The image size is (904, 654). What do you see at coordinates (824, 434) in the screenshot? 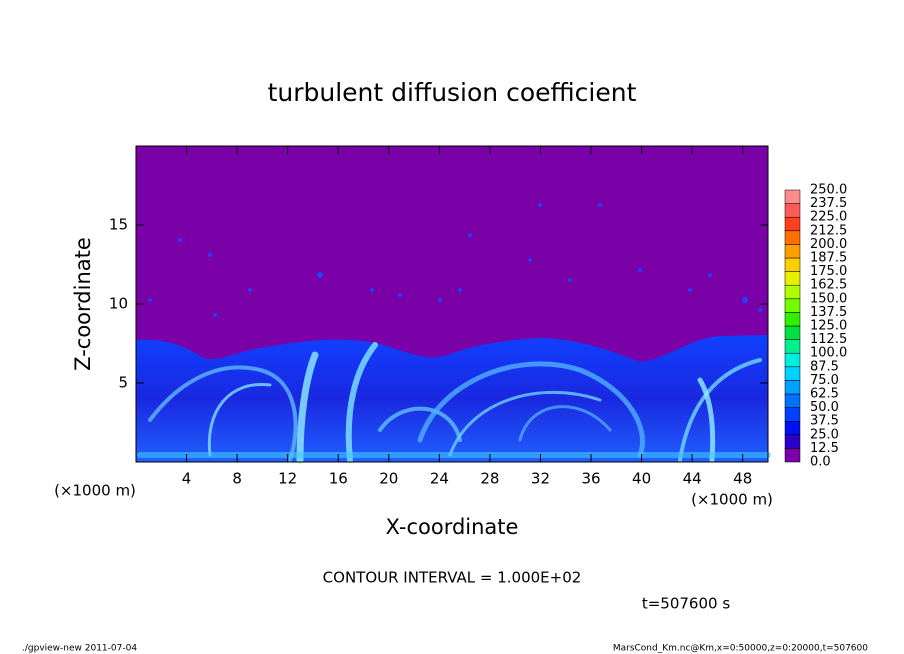
I see `colorbar-label: 25.0` at bounding box center [824, 434].